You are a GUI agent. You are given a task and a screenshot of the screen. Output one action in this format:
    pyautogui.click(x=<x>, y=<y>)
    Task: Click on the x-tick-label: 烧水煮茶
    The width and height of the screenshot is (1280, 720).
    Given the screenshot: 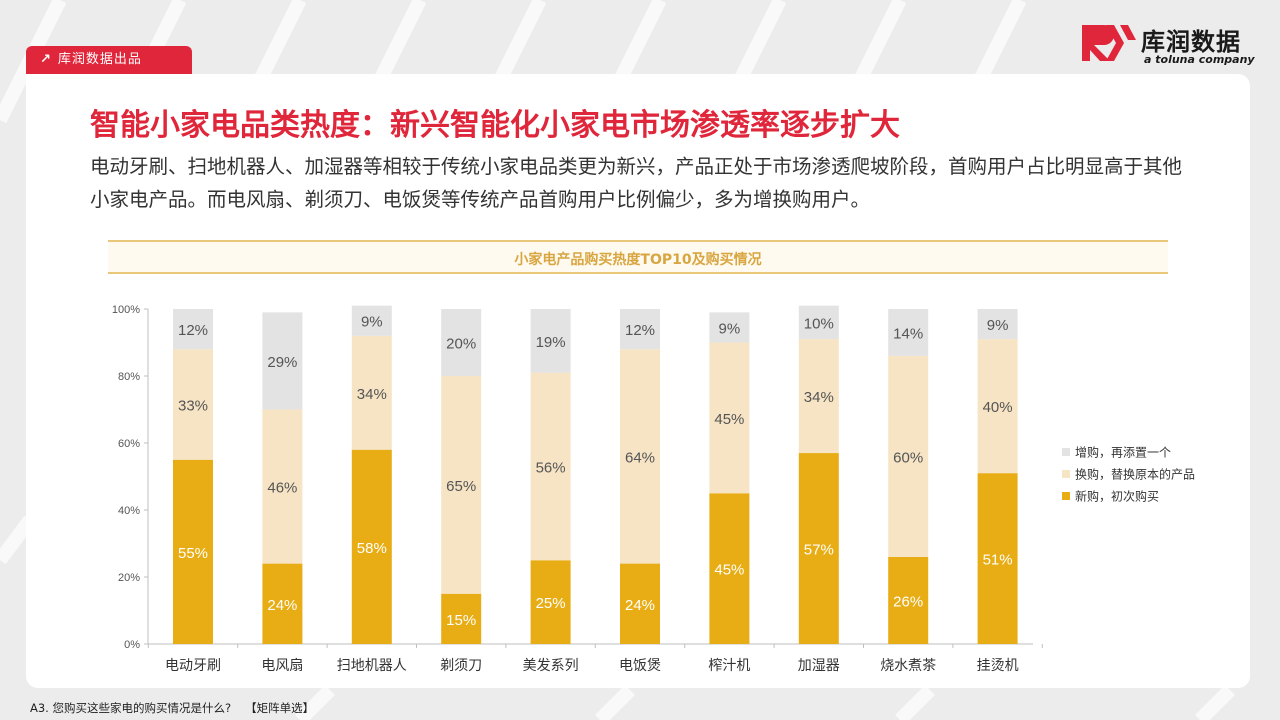 What is the action you would take?
    pyautogui.click(x=908, y=666)
    